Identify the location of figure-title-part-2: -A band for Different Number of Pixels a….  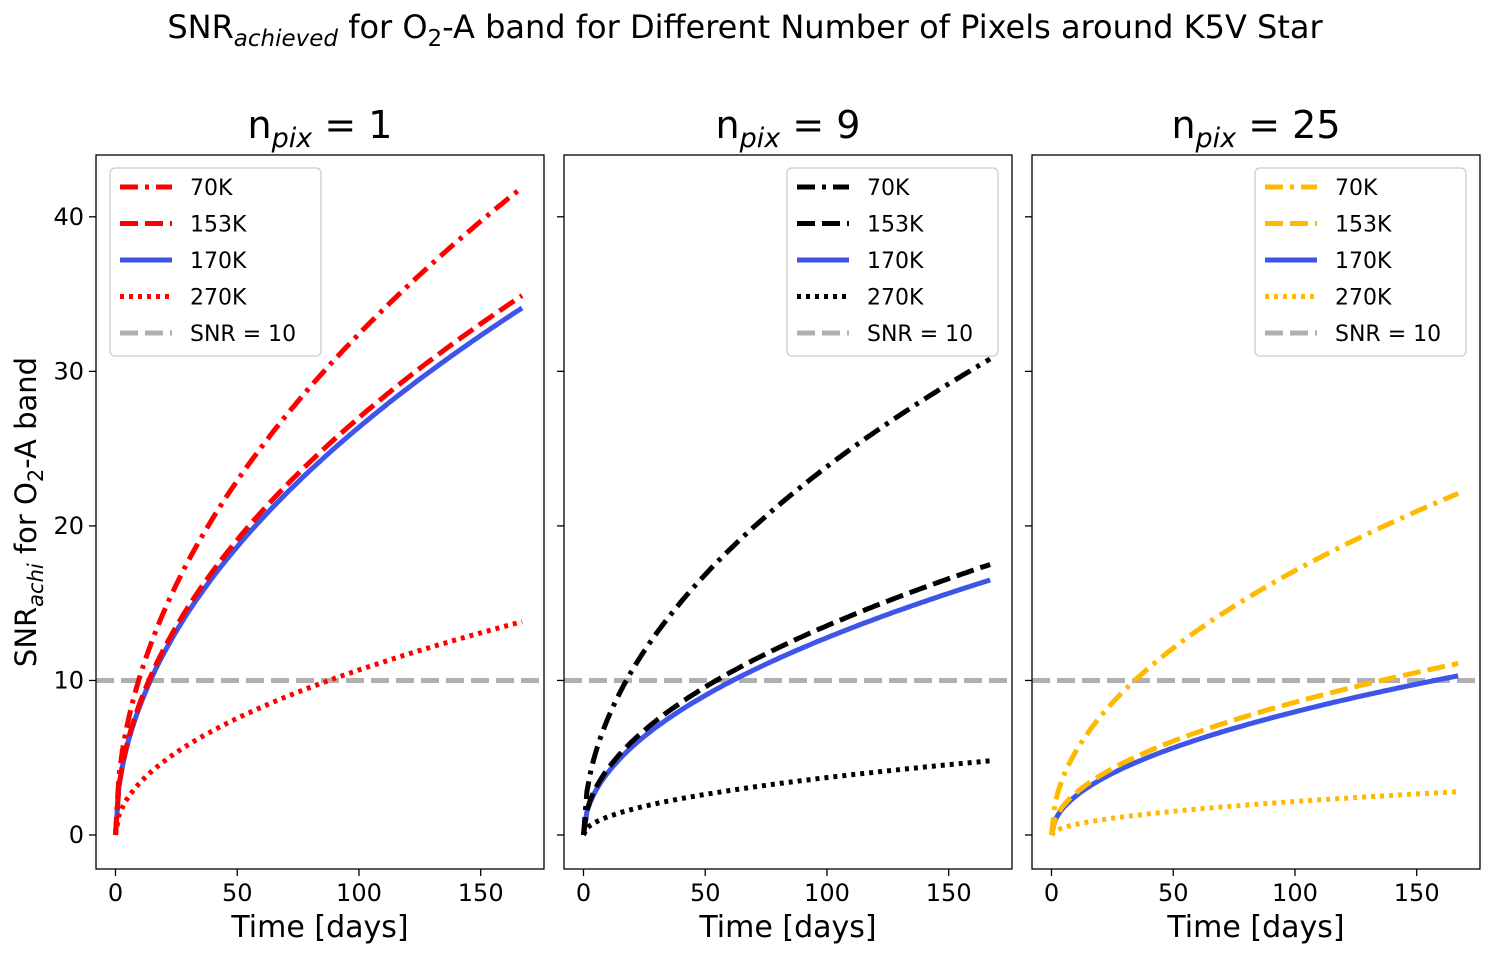
(882, 27).